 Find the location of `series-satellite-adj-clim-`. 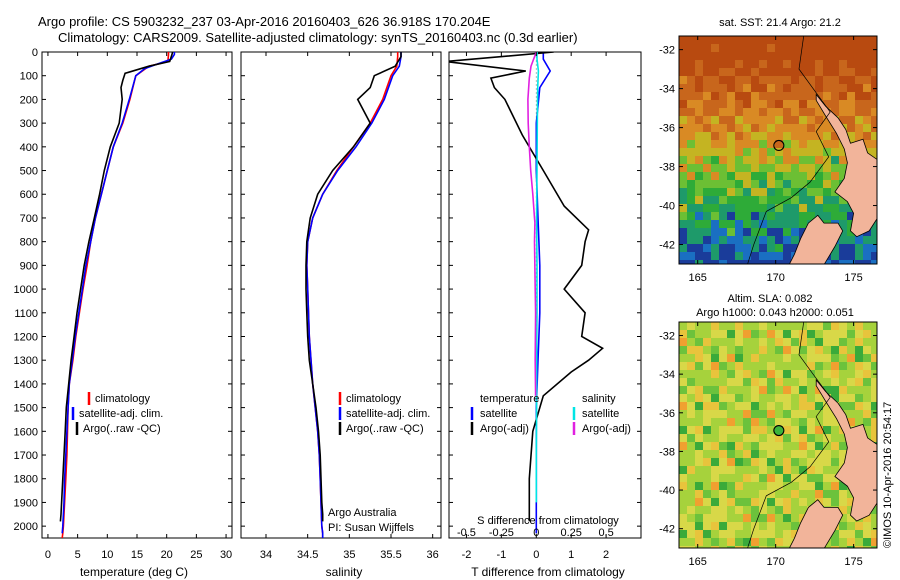

series-satellite-adj-clim- is located at coordinates (118, 293).